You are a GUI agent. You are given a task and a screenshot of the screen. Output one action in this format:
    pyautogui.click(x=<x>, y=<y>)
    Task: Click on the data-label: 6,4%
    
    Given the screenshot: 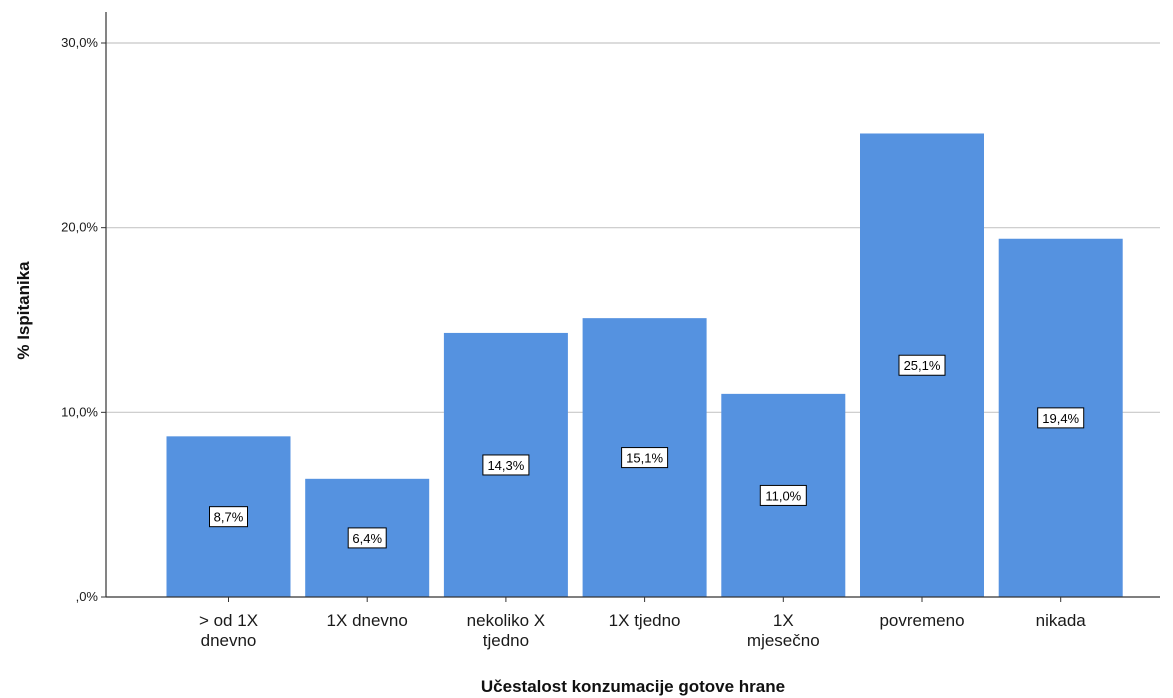 What is the action you would take?
    pyautogui.click(x=367, y=538)
    